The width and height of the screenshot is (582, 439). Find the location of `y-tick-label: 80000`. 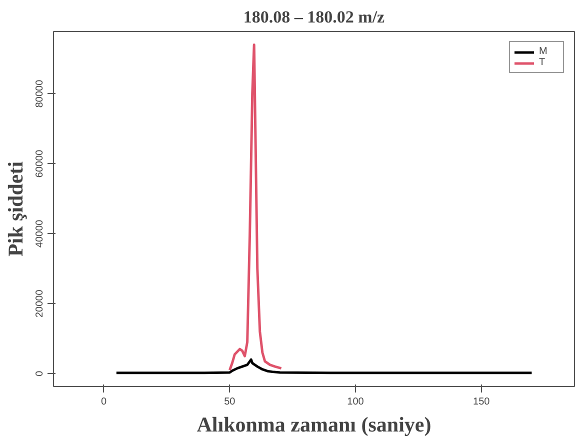

y-tick-label: 80000 is located at coordinates (40, 93).